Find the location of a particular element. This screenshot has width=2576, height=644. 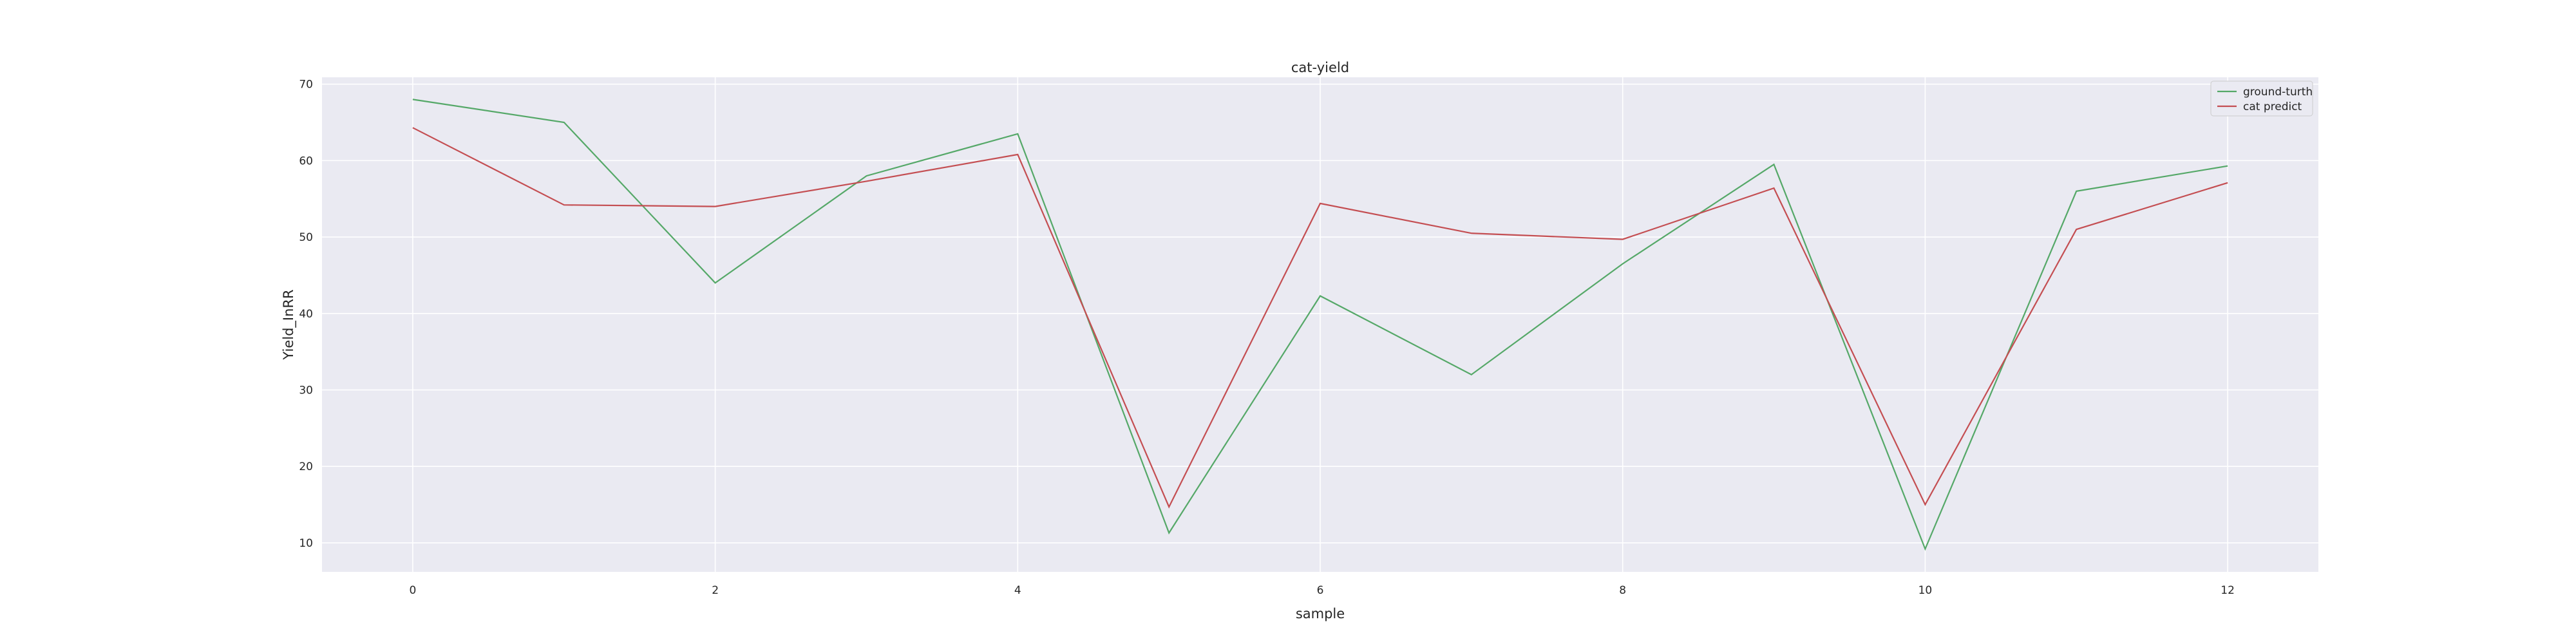

y-axis-label: Yield_InRR is located at coordinates (289, 325).